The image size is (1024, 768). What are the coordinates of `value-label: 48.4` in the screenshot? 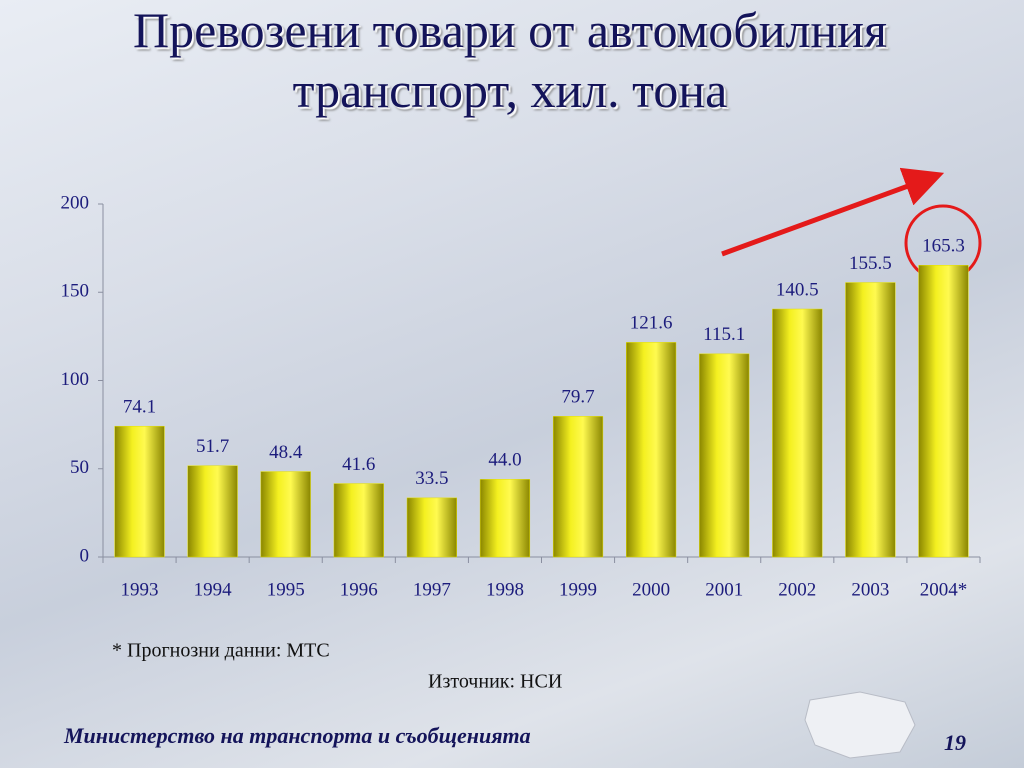 It's located at (286, 452).